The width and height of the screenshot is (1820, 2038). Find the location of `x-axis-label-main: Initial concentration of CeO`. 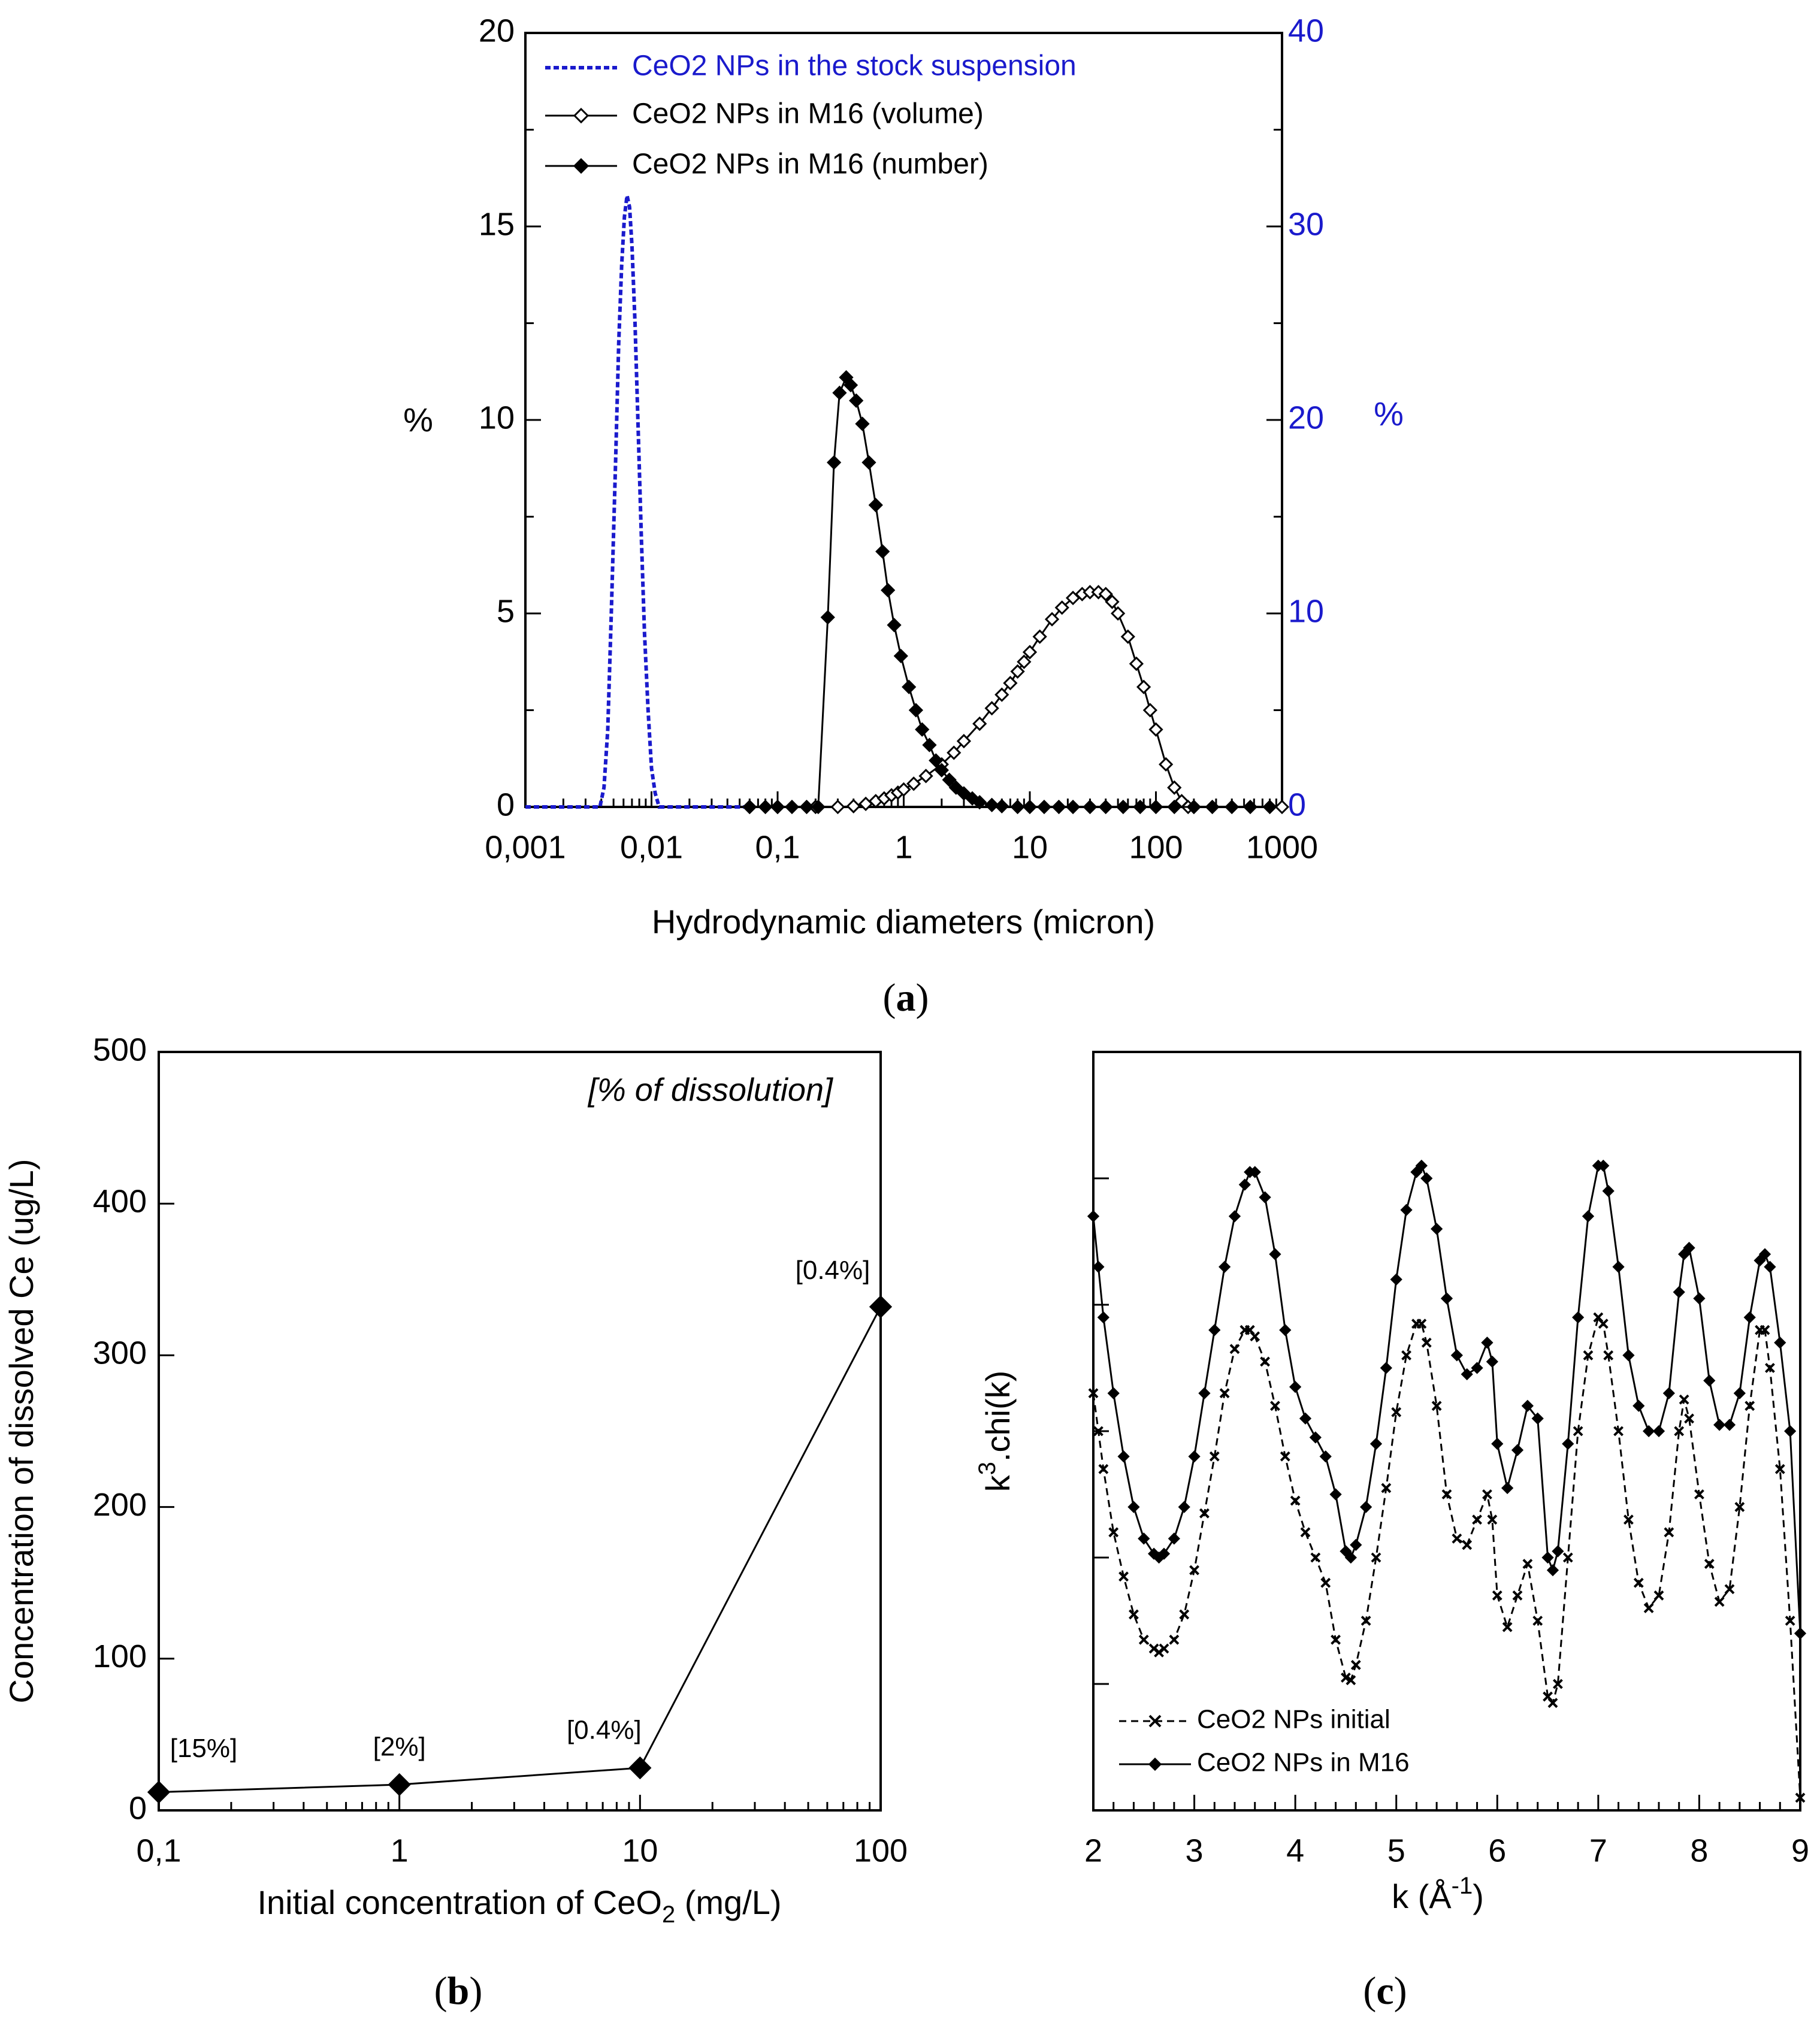

x-axis-label-main: Initial concentration of CeO is located at coordinates (459, 1902).